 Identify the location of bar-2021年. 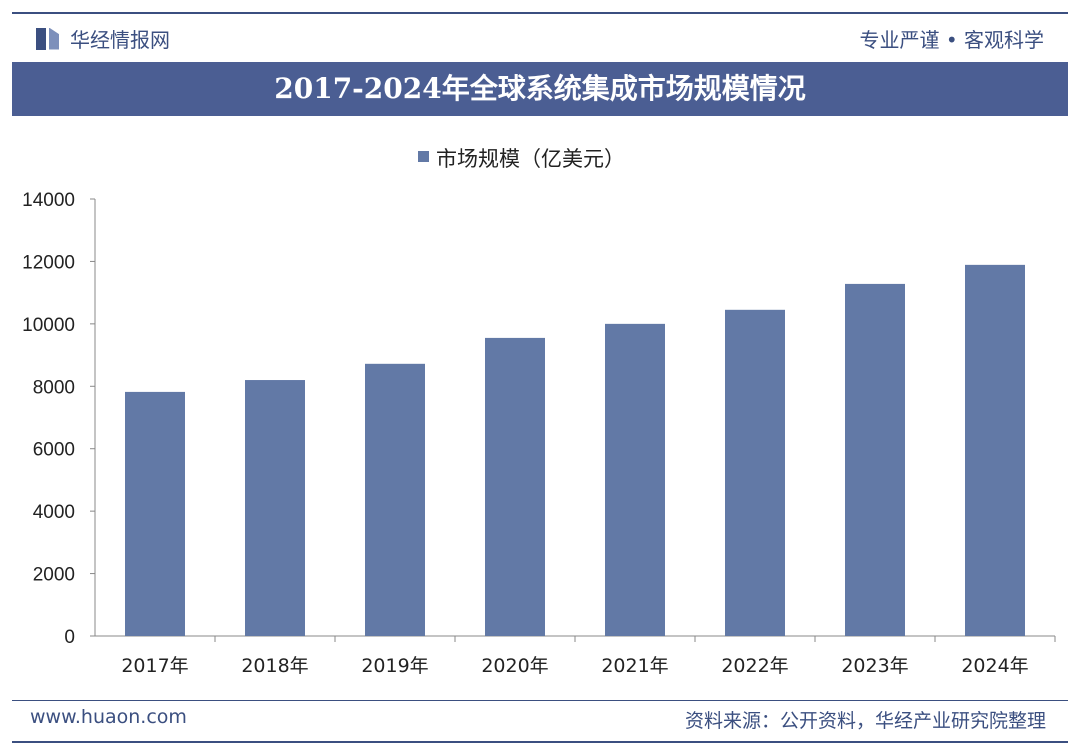
(635, 479).